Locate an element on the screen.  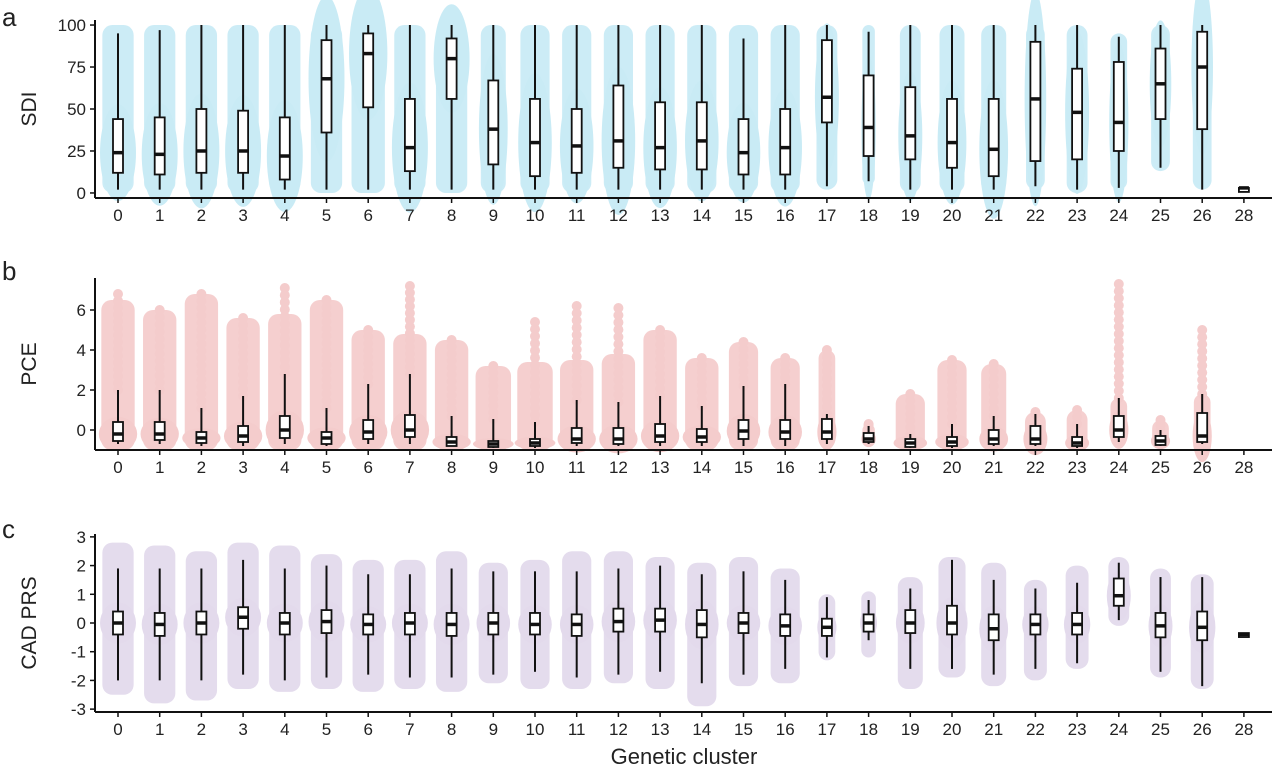
y-tick-label: 50 is located at coordinates (76, 109).